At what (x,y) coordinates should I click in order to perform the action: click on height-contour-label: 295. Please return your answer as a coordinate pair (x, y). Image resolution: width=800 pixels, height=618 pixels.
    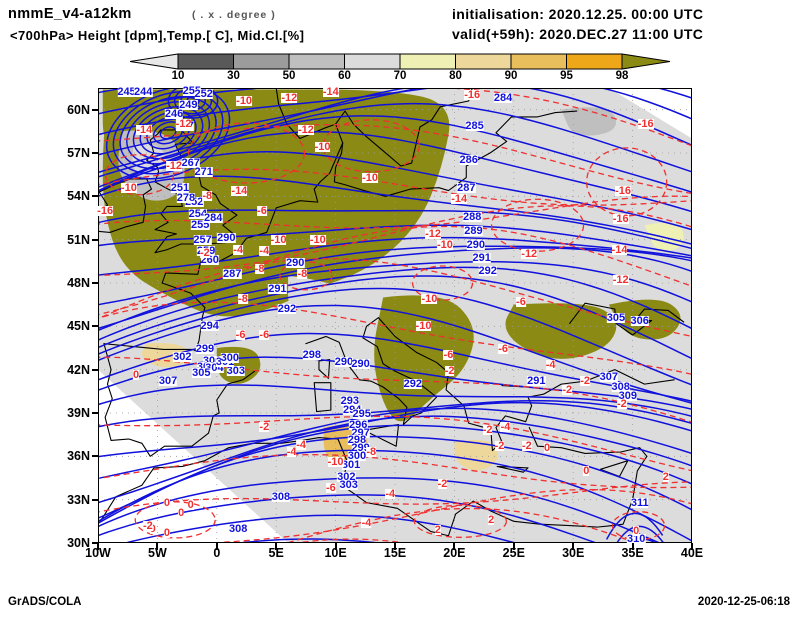
    Looking at the image, I should click on (361, 414).